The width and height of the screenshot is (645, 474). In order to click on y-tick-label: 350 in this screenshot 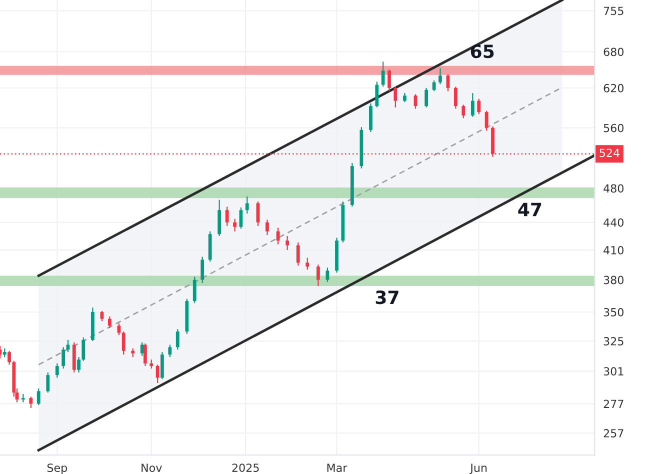, I will do `click(614, 312)`.